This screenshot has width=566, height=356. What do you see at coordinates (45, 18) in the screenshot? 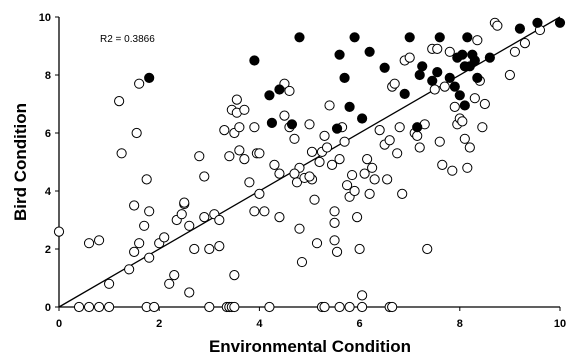
I see `y-tick-label: 10` at bounding box center [45, 18].